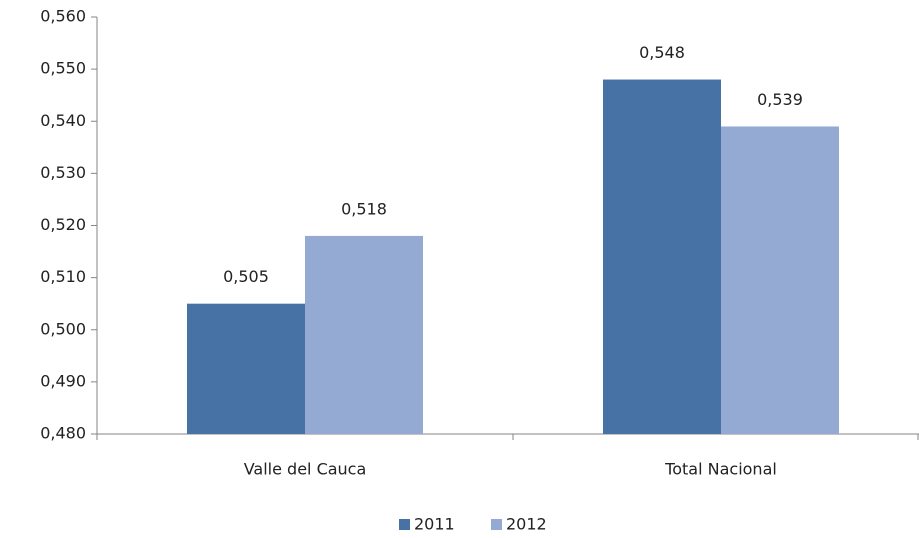 This screenshot has height=538, width=919. Describe the element at coordinates (63, 68) in the screenshot. I see `y-tick-label: 0,550` at that location.